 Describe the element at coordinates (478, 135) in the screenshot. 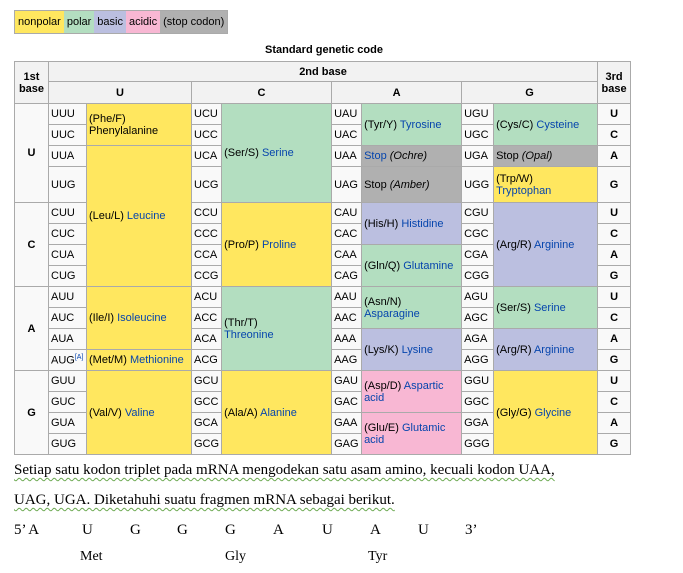

I see `codon-ugc: UGC` at that location.